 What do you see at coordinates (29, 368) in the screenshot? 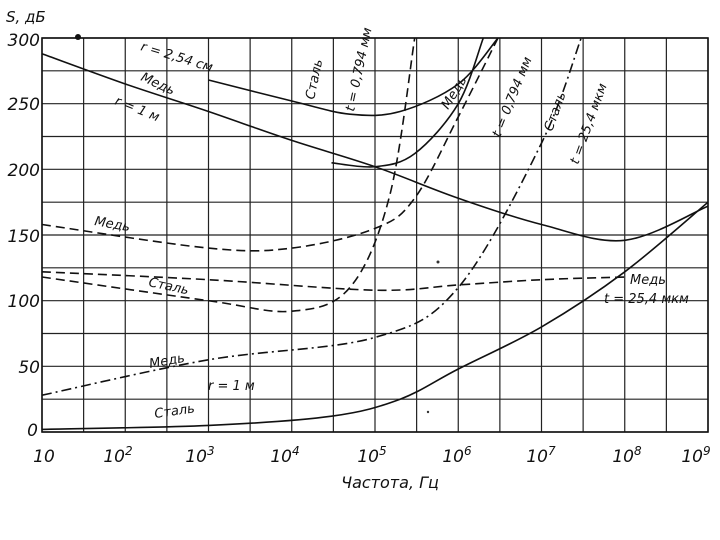
I see `y-tick-label: 50` at bounding box center [29, 368].